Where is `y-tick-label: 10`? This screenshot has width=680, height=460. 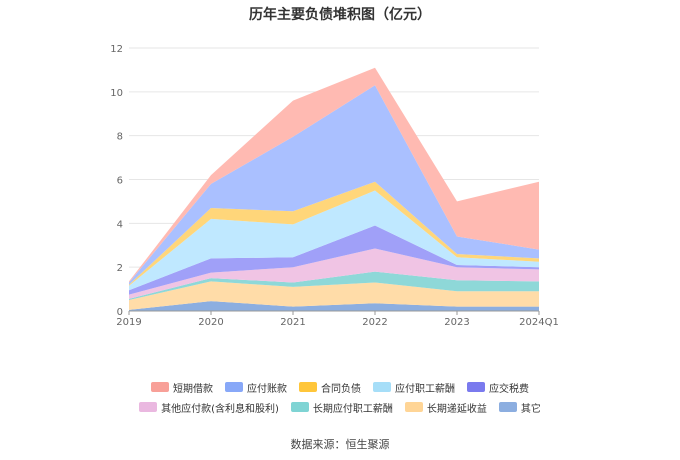 y-tick-label: 10 is located at coordinates (116, 93).